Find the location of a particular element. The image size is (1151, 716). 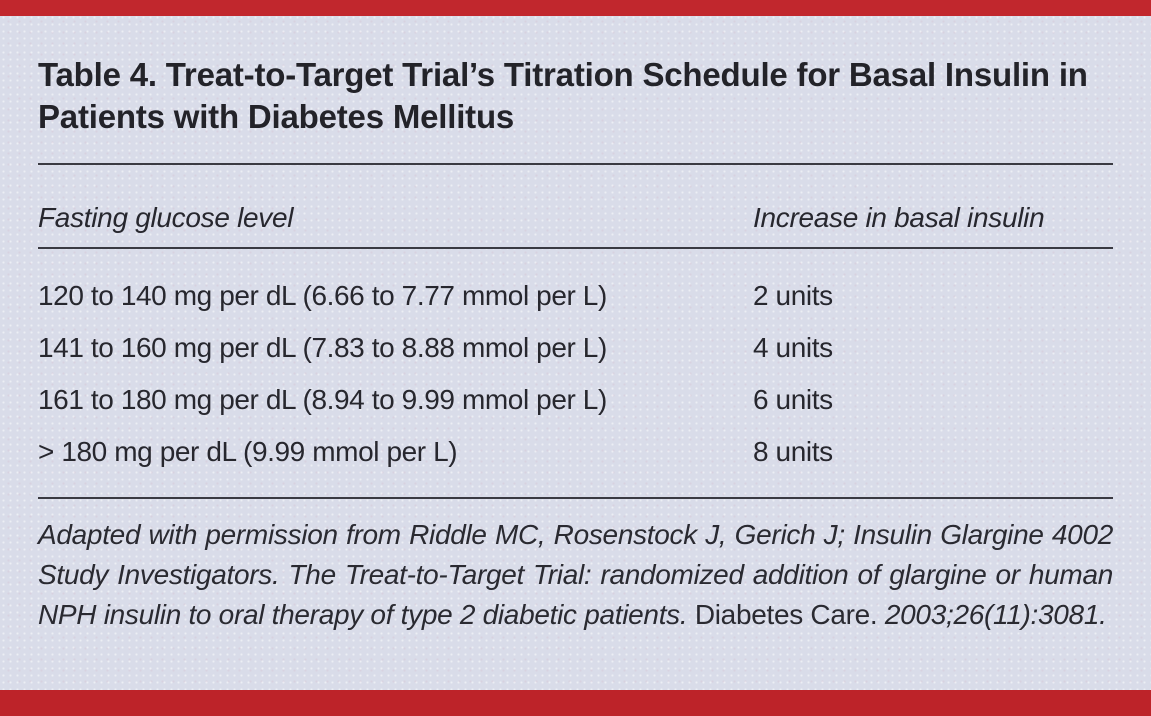

insulin-increase-cell: 8 units is located at coordinates (793, 451).